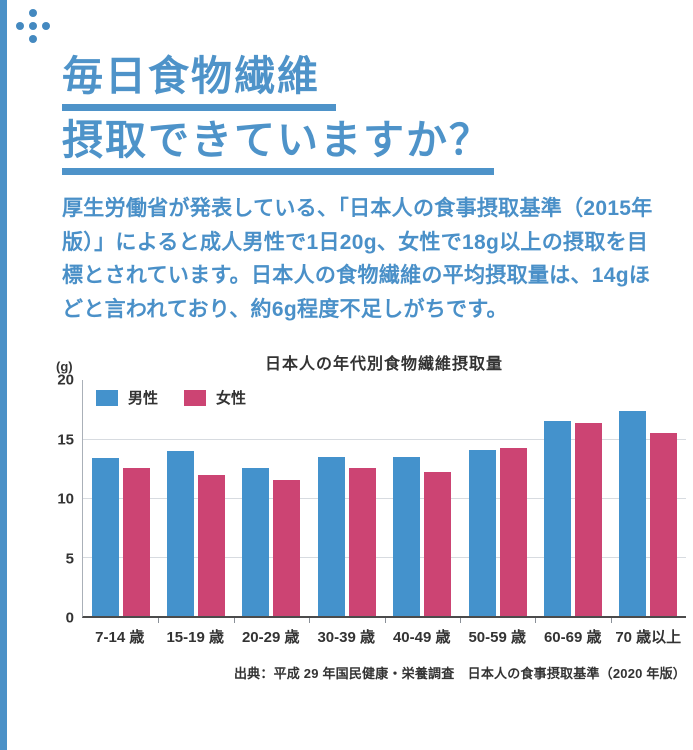 The image size is (693, 750). What do you see at coordinates (199, 83) in the screenshot?
I see `page-title-line-1: 毎日食物繊維` at bounding box center [199, 83].